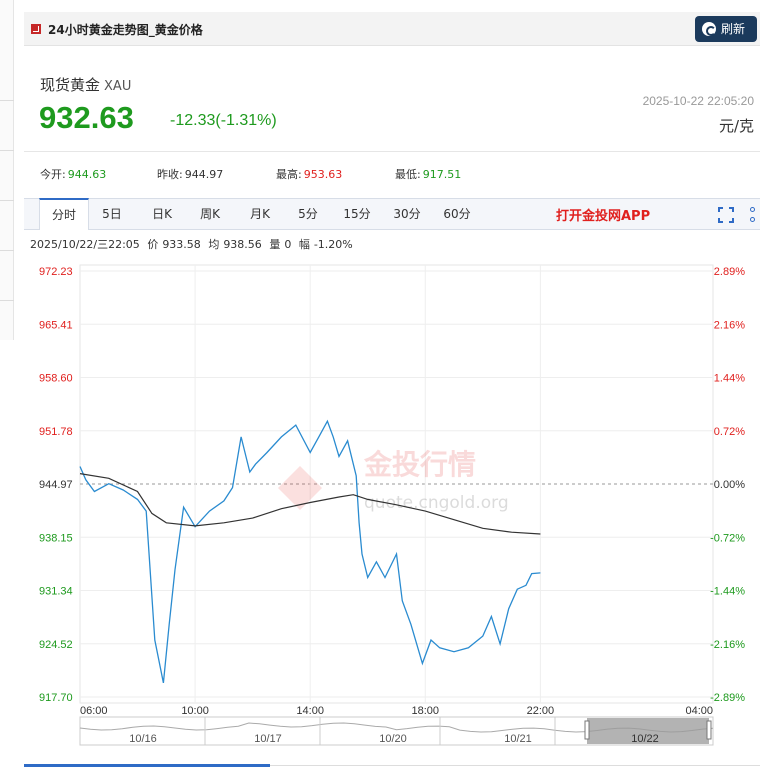  What do you see at coordinates (242, 244) in the screenshot?
I see `status-avg: 938.56` at bounding box center [242, 244].